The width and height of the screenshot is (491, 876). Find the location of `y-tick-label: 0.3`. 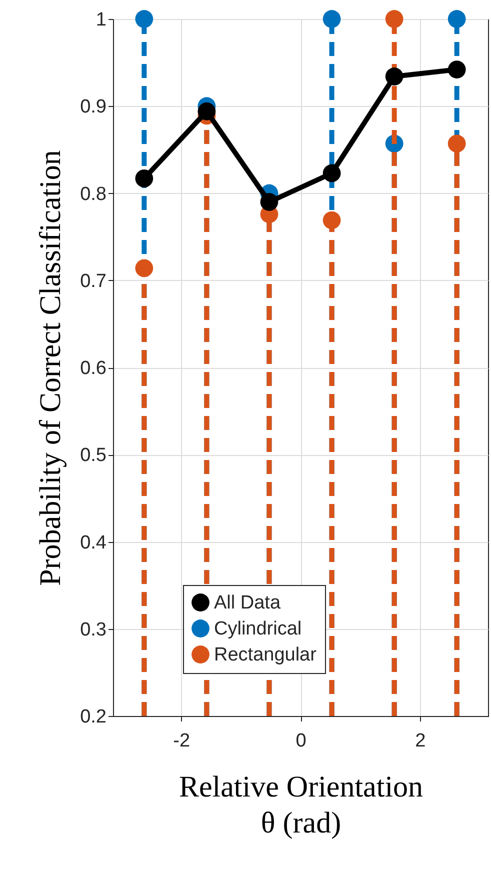

y-tick-label: 0.3 is located at coordinates (93, 629).